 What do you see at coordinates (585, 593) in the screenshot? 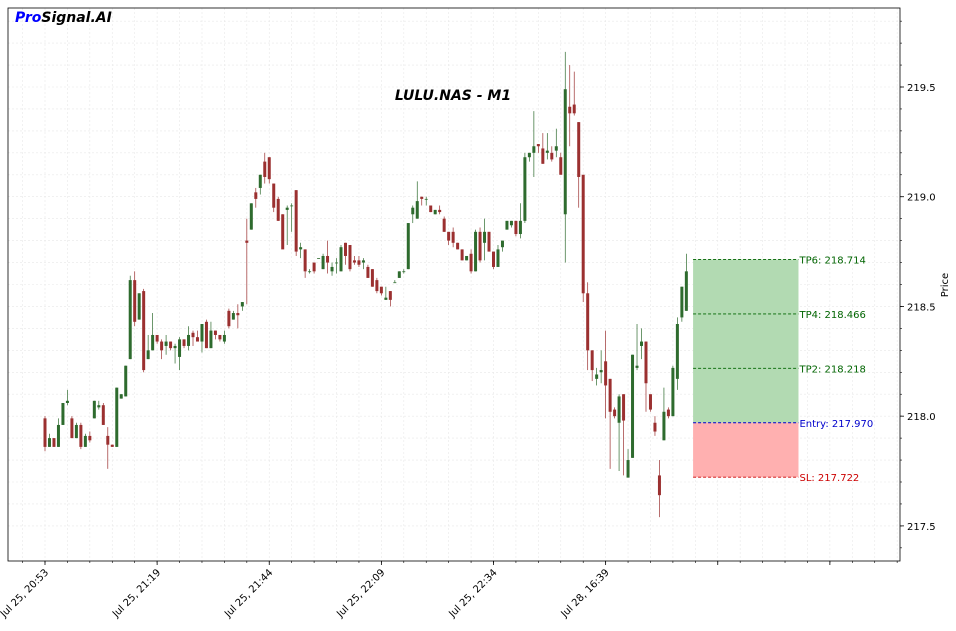
I see `x-tick-label: Jul 28, 16:39` at bounding box center [585, 593].